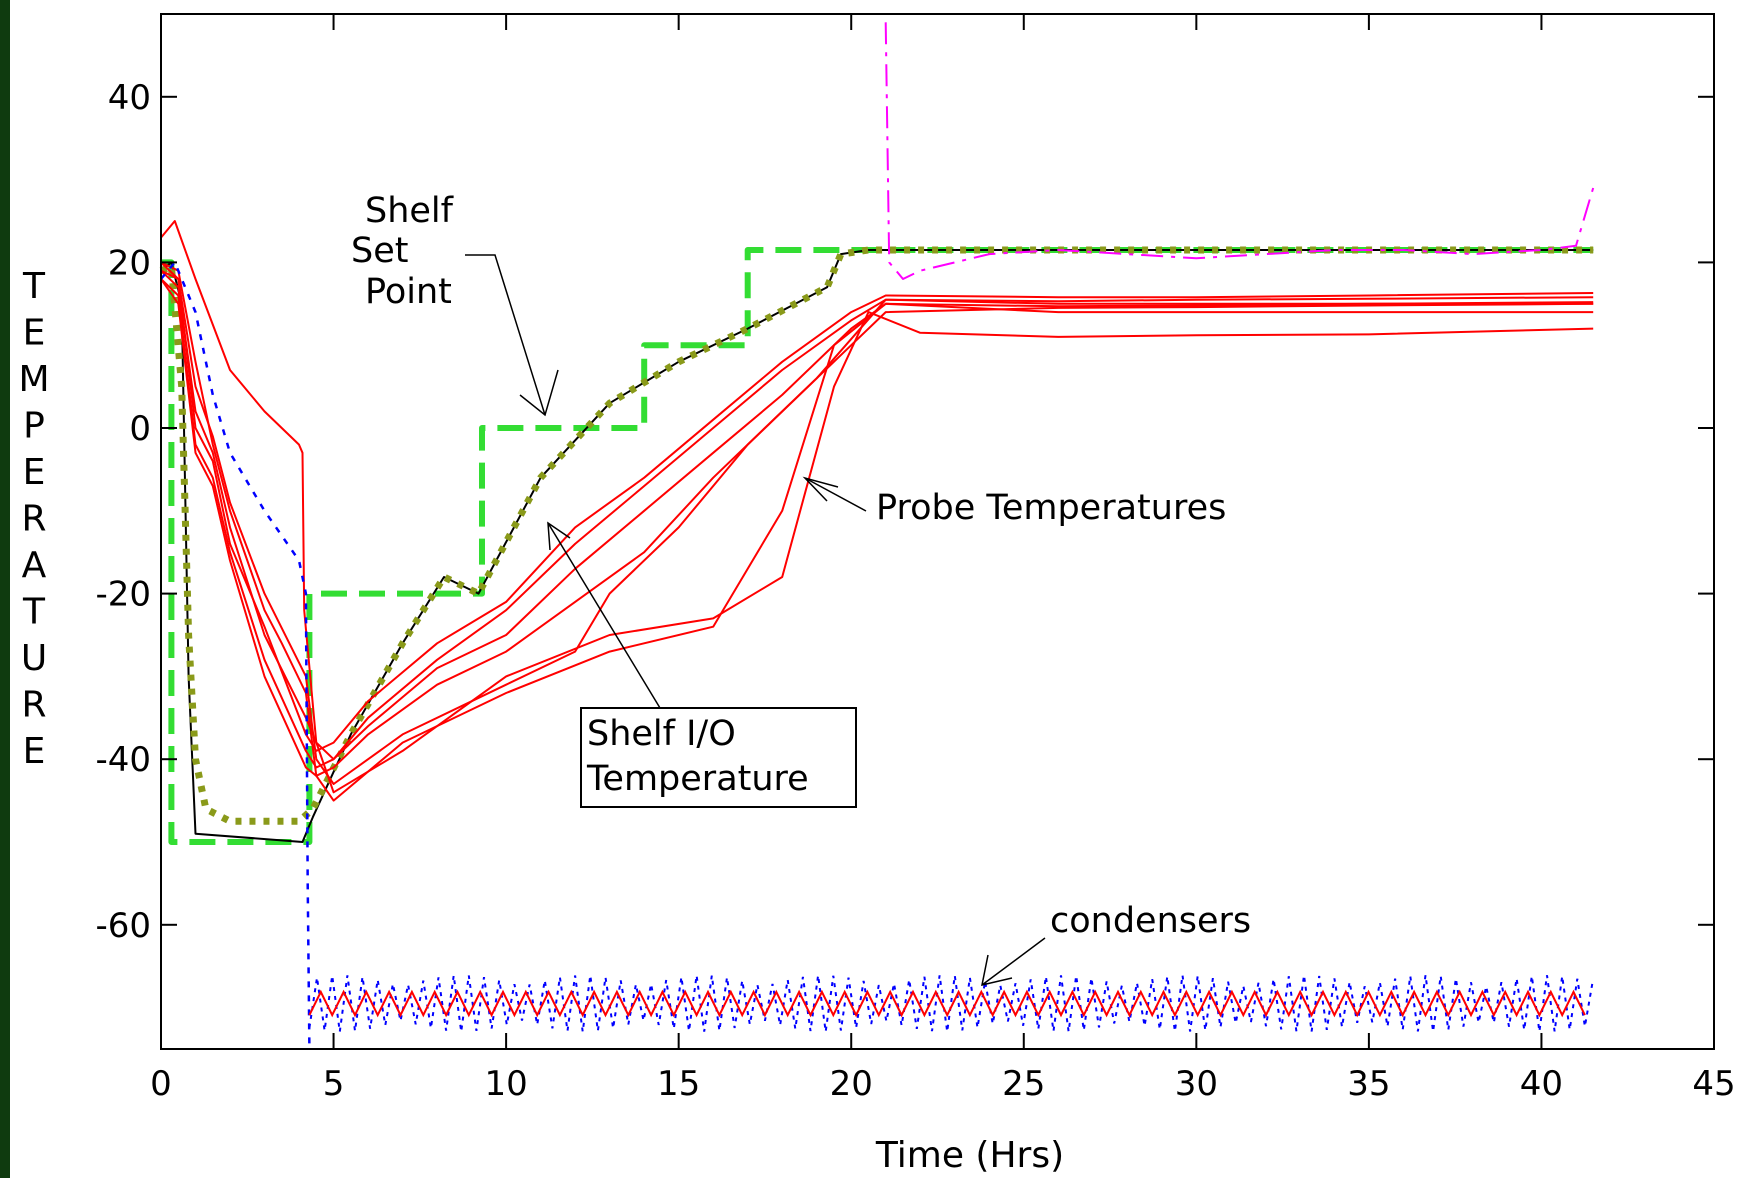 The height and width of the screenshot is (1178, 1756). I want to click on shelf-io-label-box, so click(718, 757).